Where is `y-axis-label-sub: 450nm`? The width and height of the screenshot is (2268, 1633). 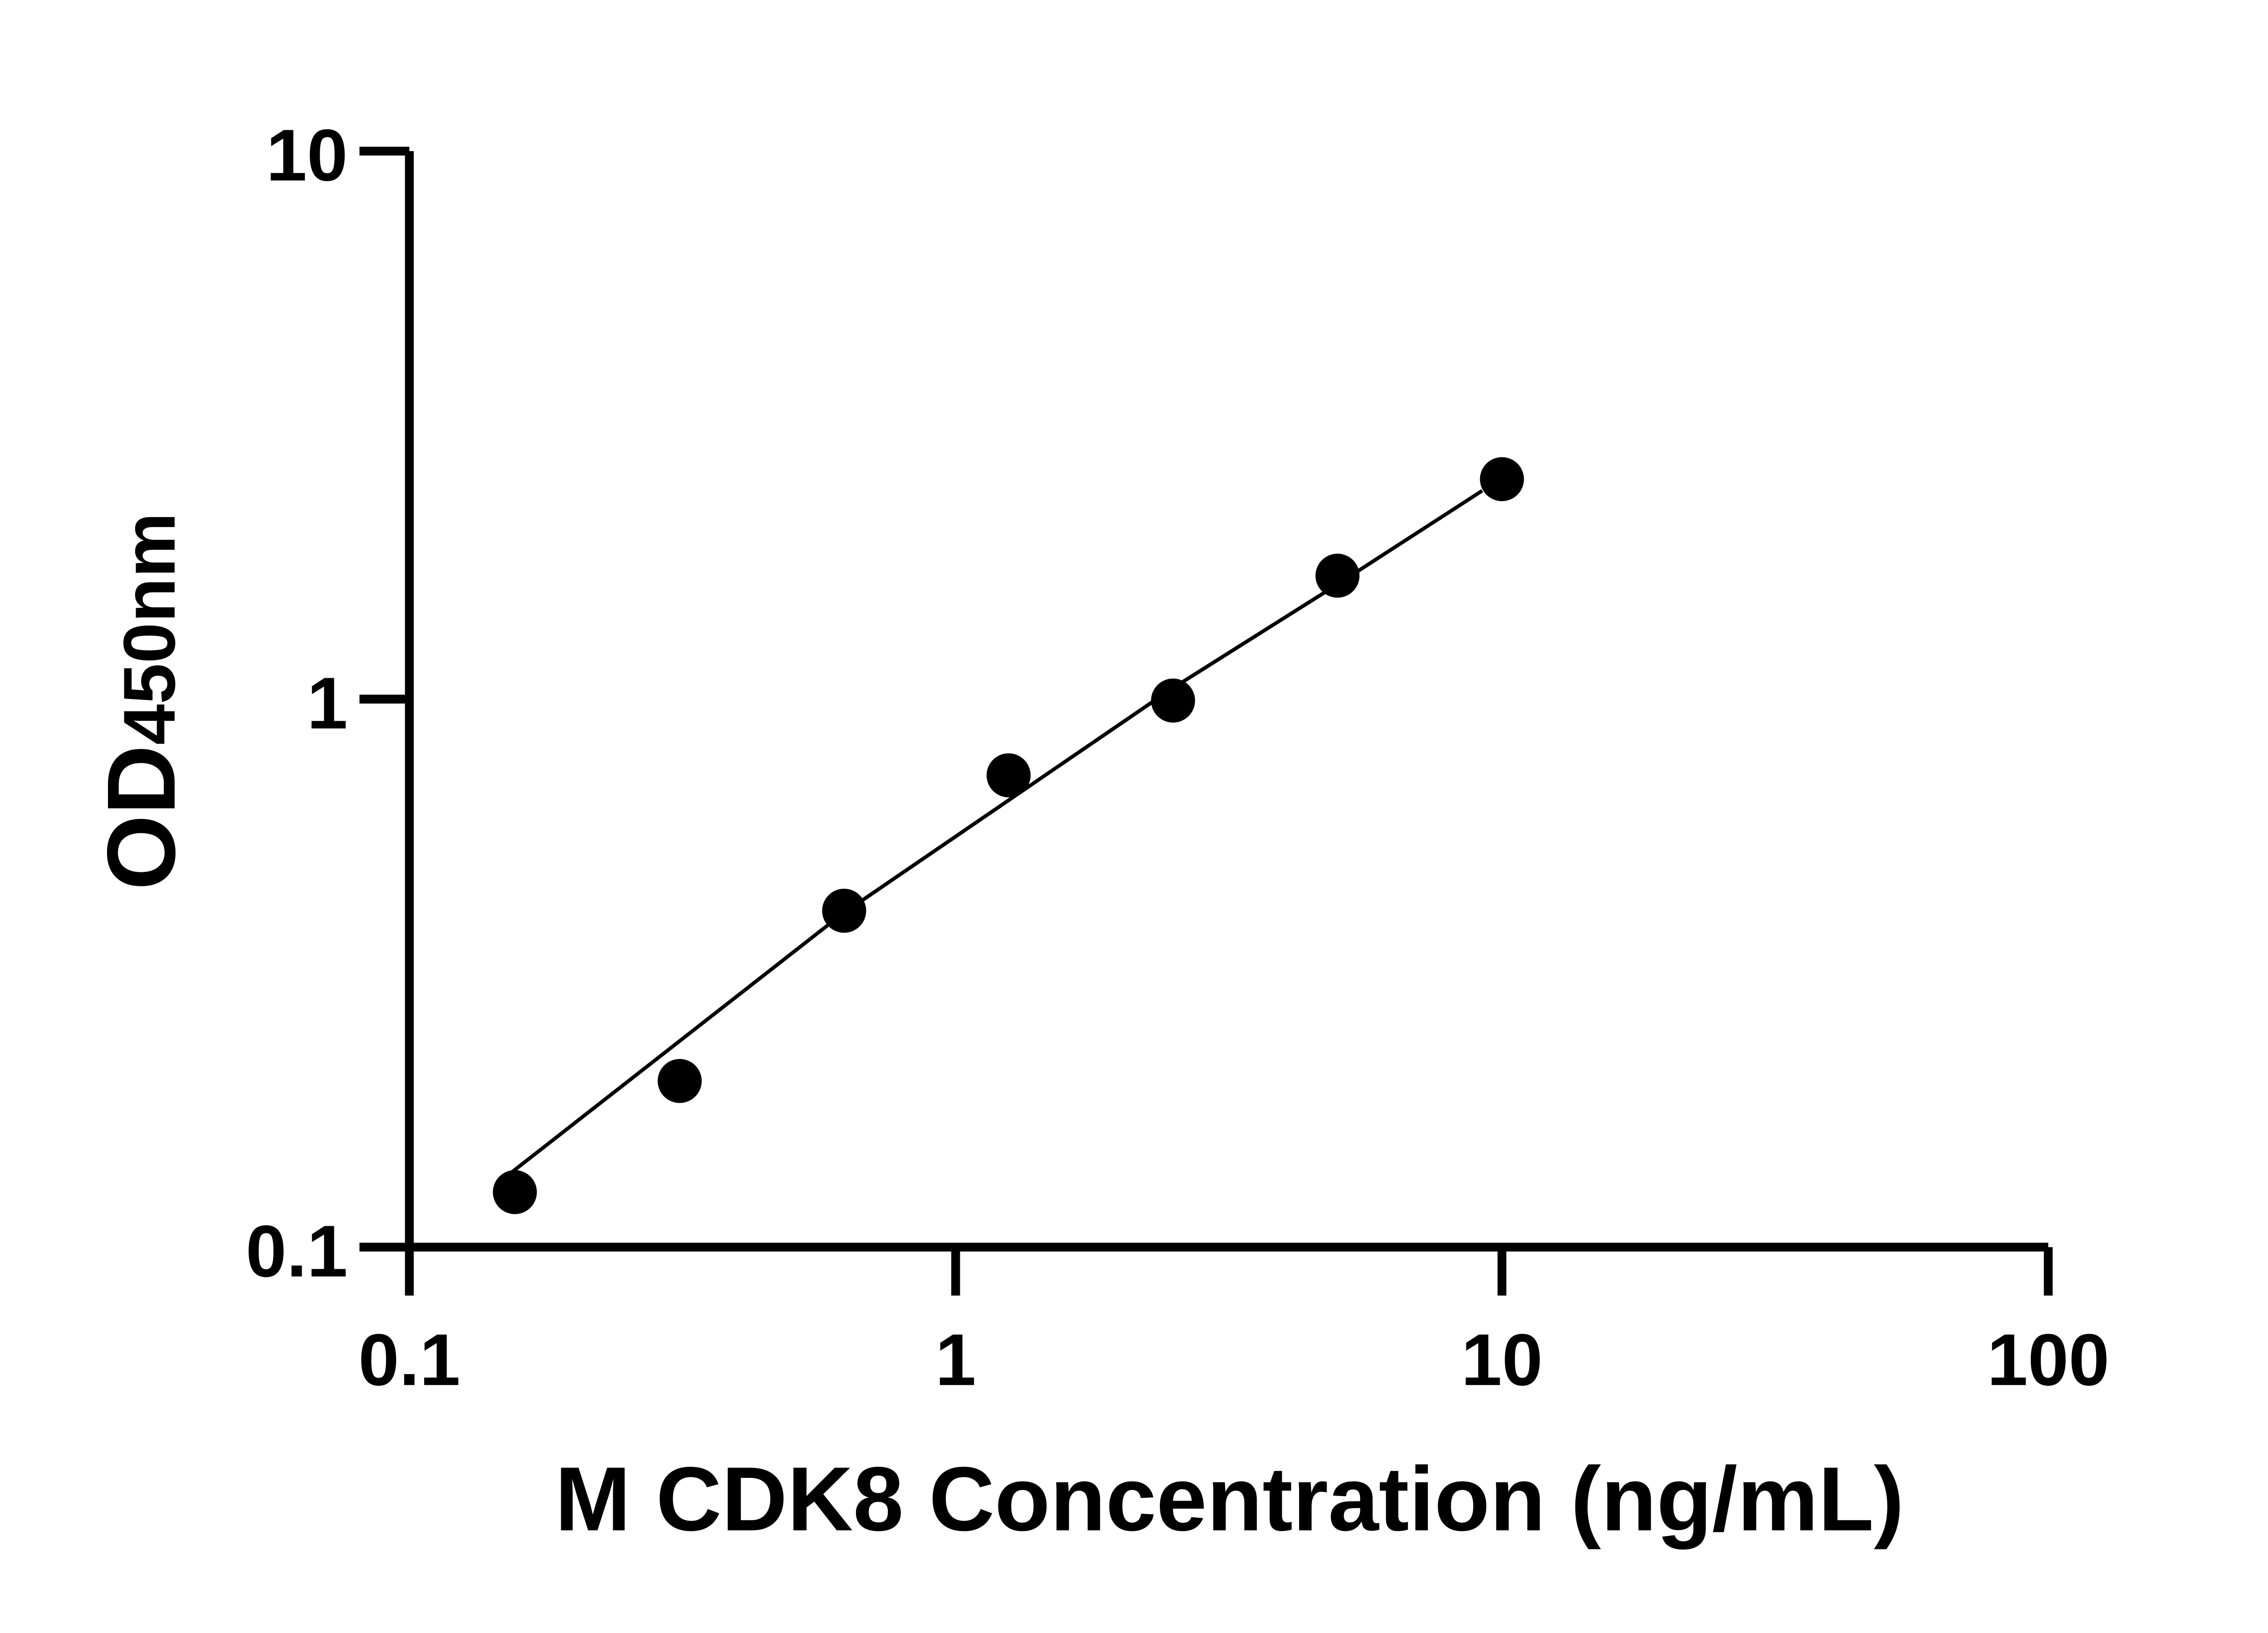 y-axis-label-sub: 450nm is located at coordinates (150, 629).